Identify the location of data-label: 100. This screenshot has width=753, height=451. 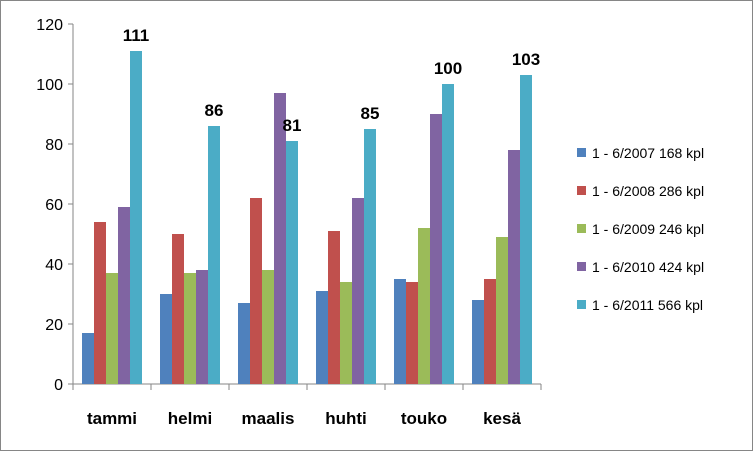
(448, 68).